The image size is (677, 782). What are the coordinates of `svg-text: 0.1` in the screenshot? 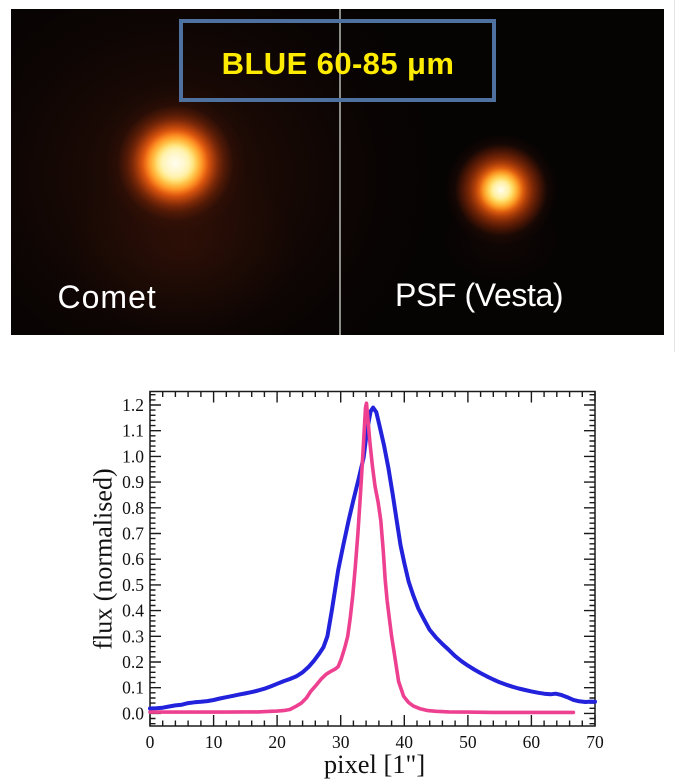 It's located at (133, 688).